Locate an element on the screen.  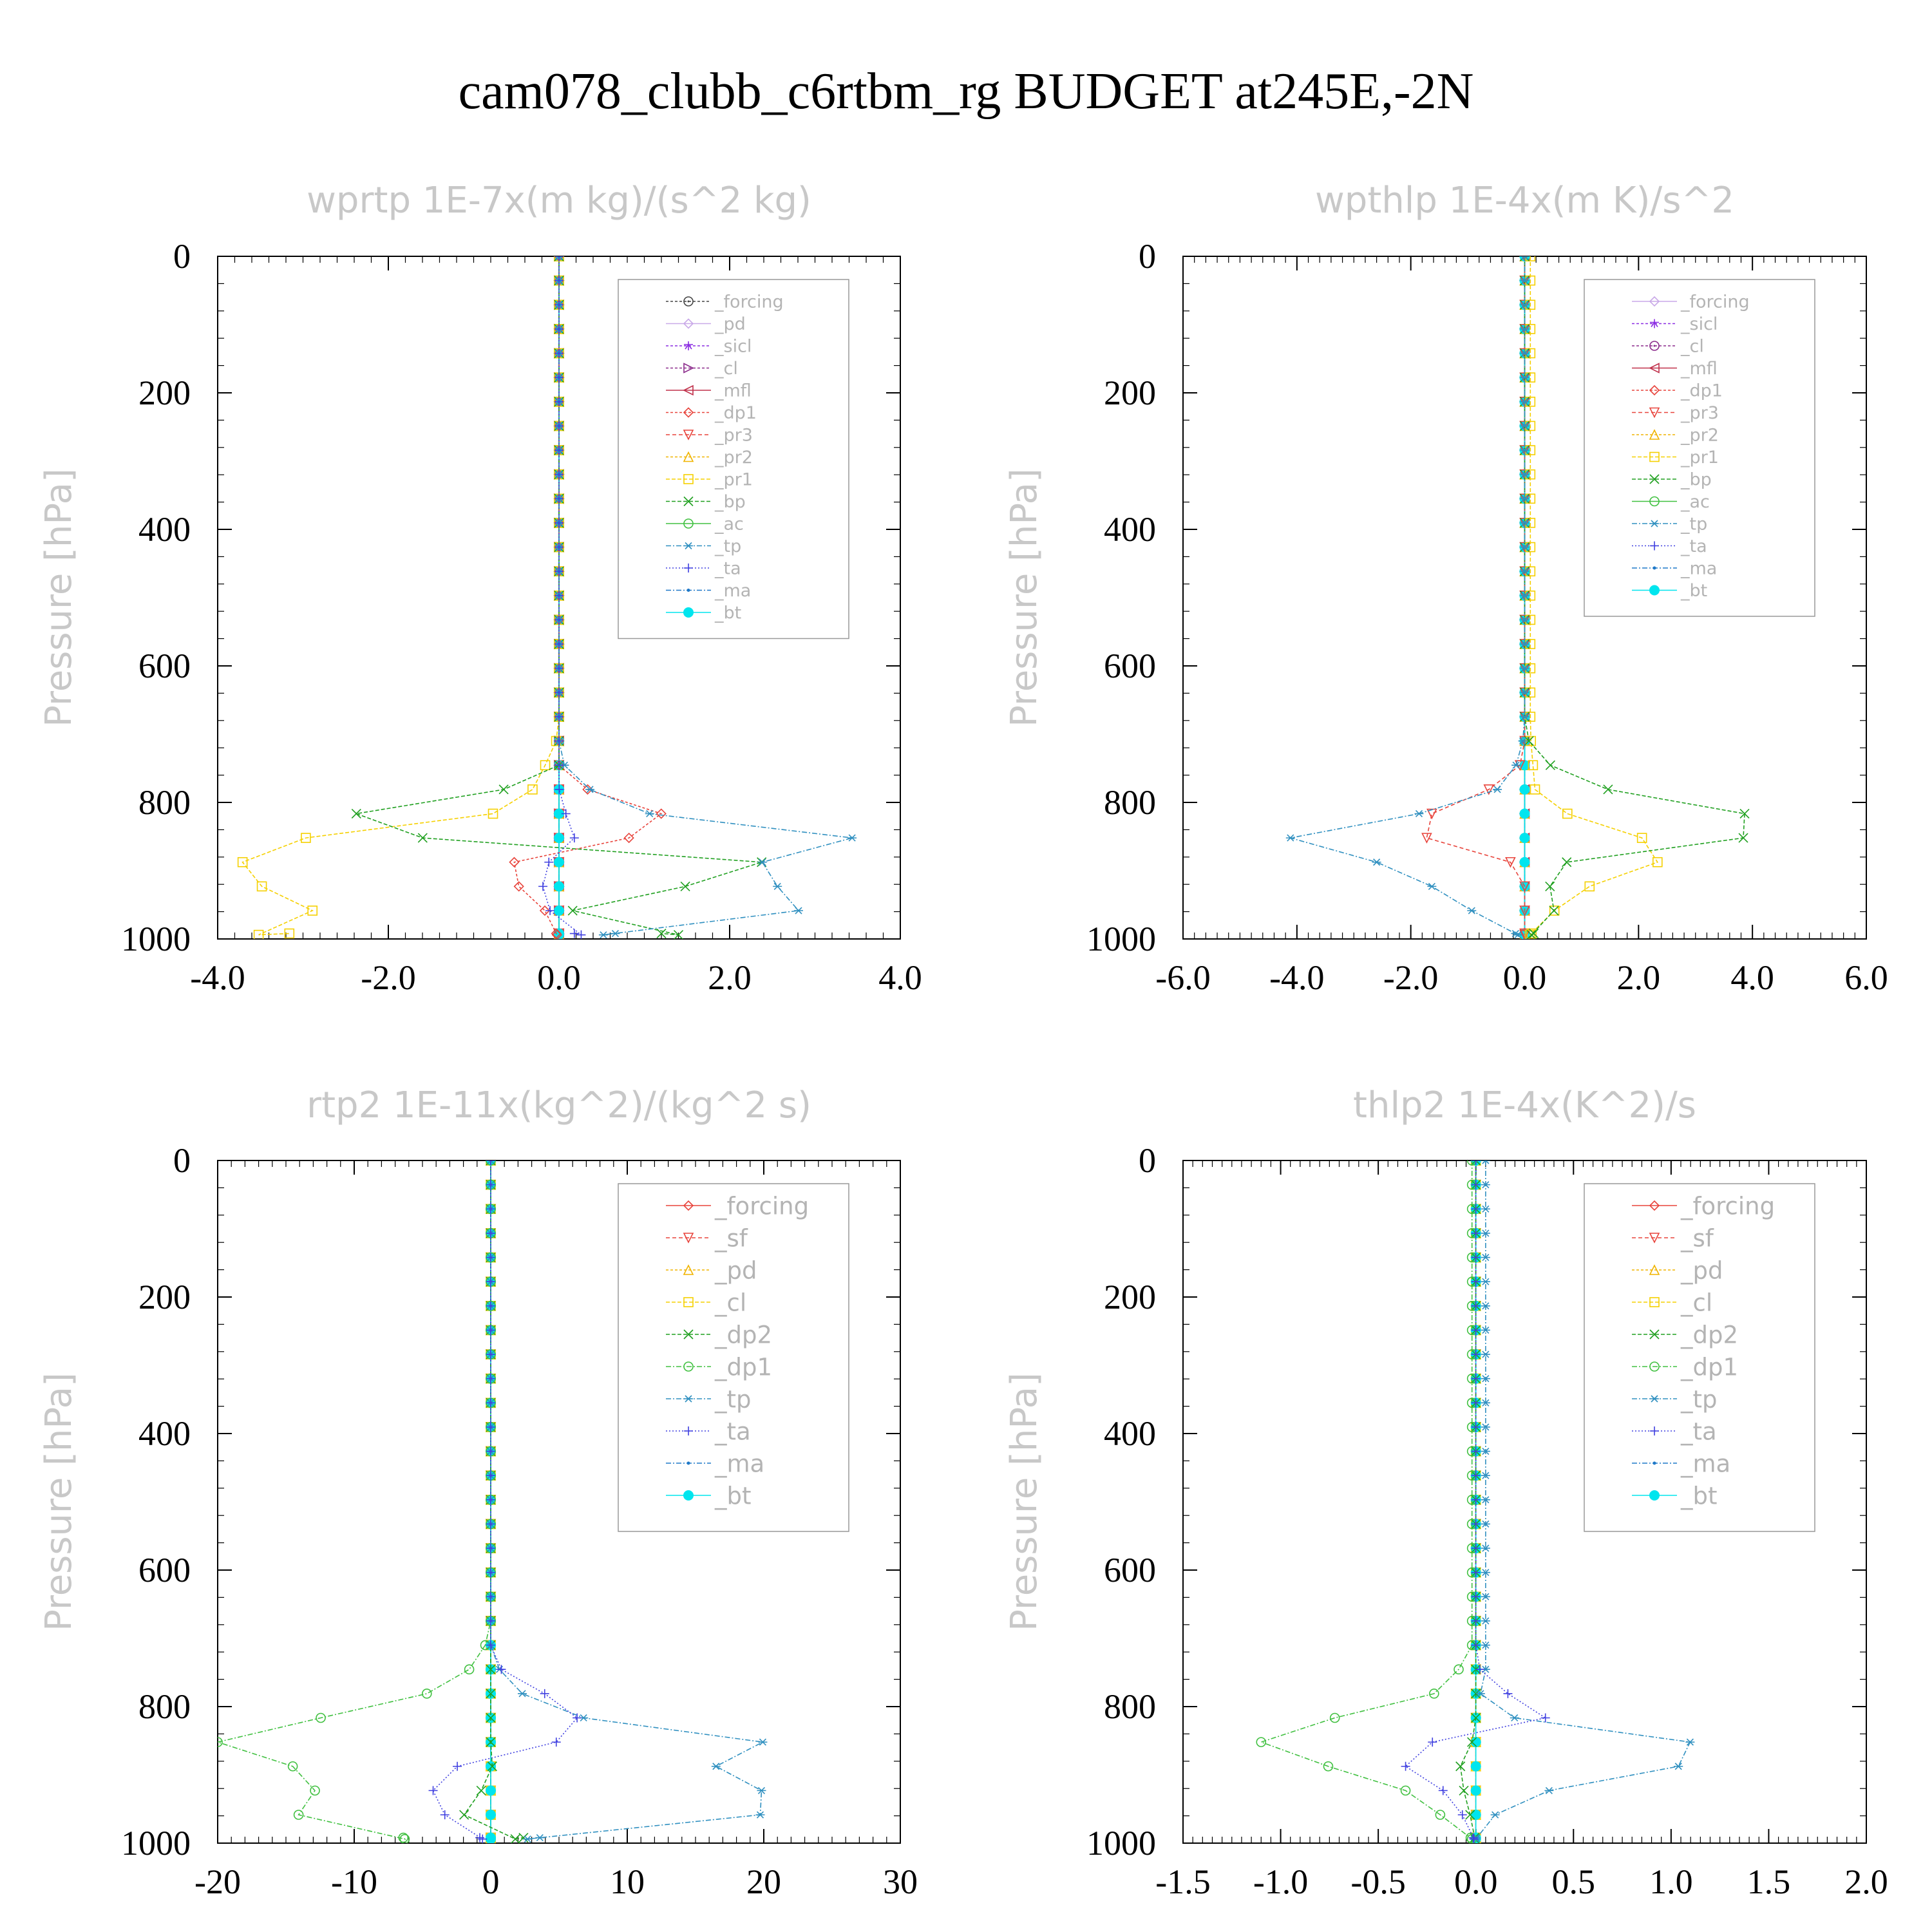
legend-label: _pr2 is located at coordinates (733, 458).